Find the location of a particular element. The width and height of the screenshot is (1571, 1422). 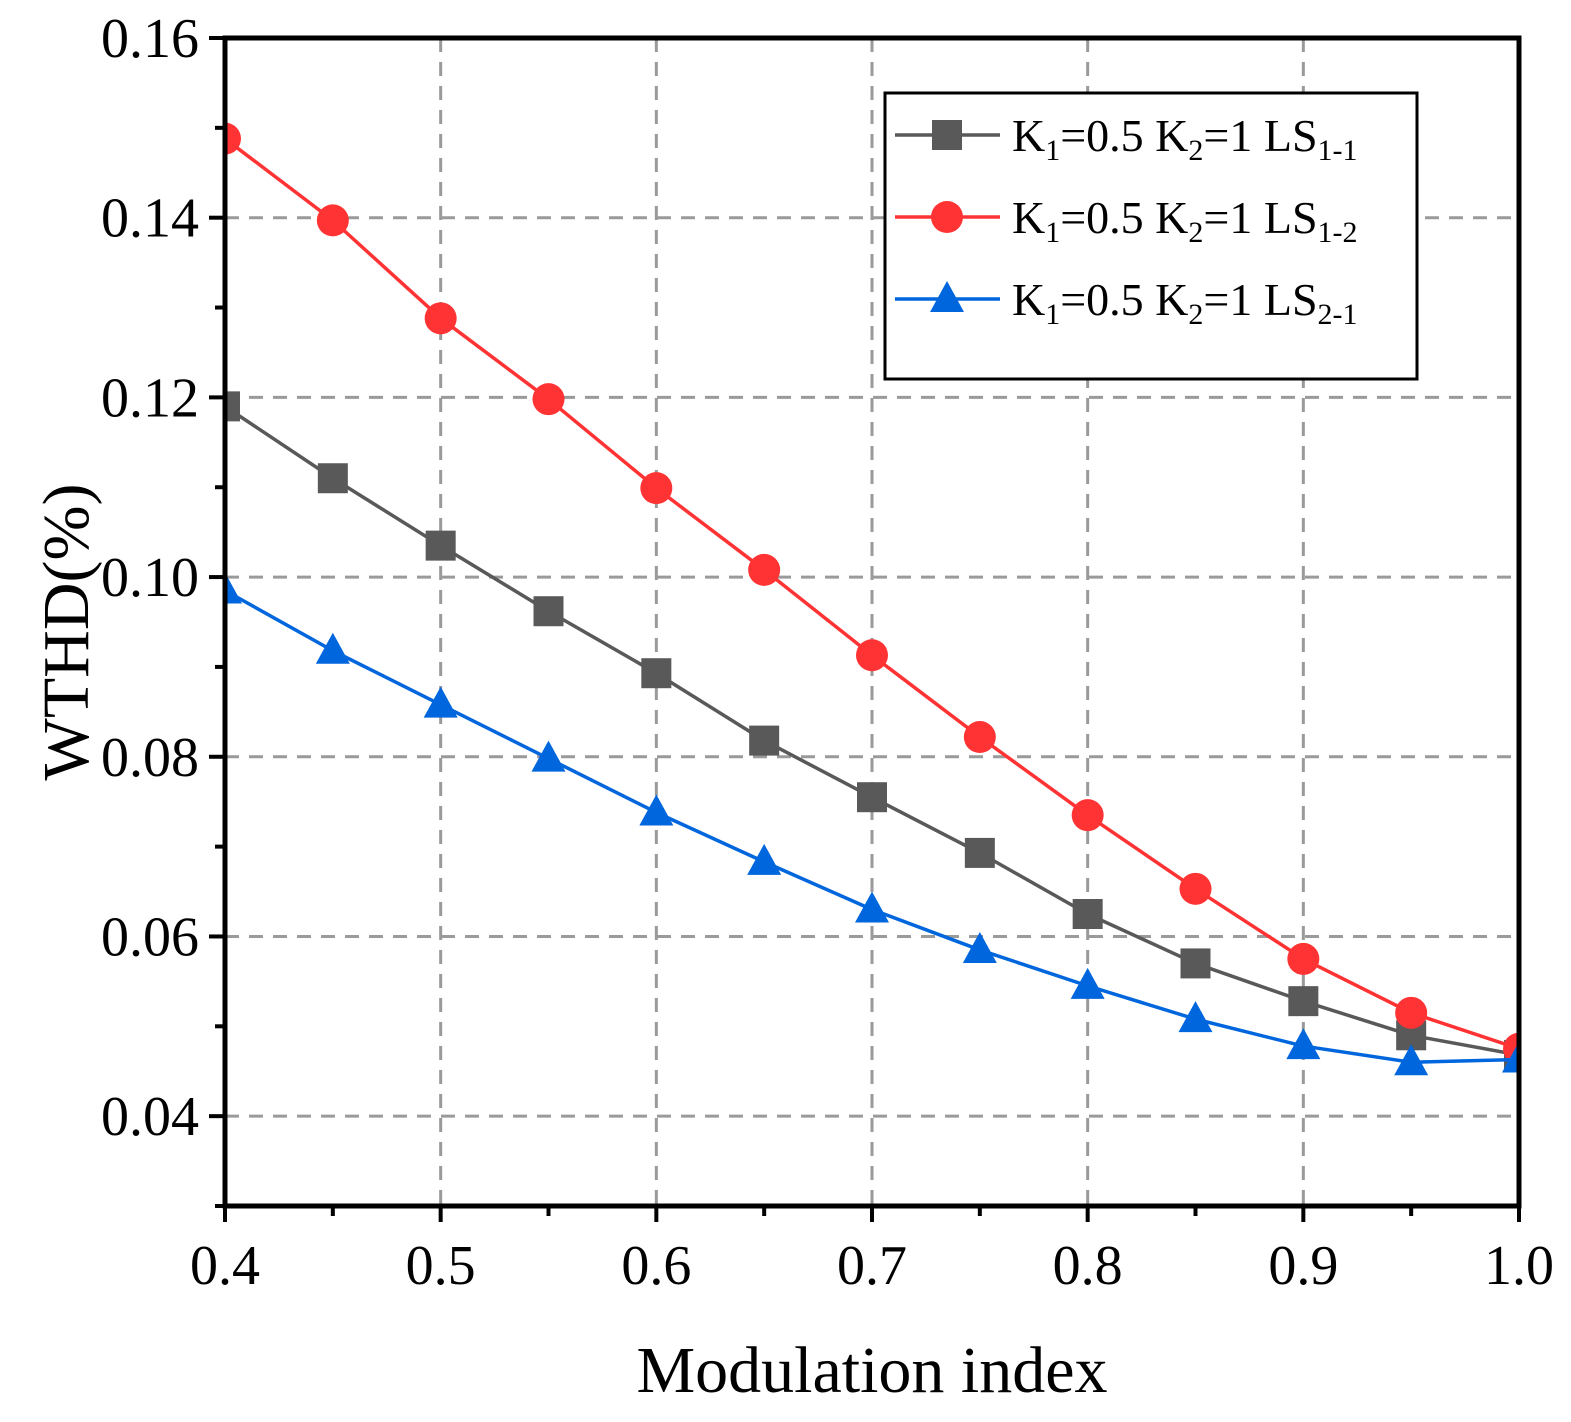

y-tick-label: 0.14 is located at coordinates (150, 219).